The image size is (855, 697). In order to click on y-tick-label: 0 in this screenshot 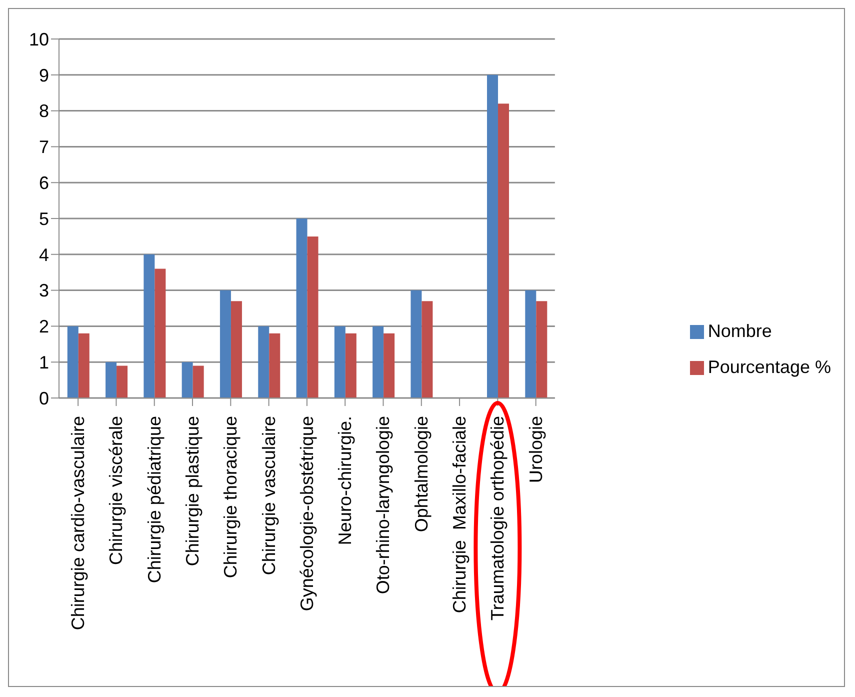, I will do `click(43, 398)`.